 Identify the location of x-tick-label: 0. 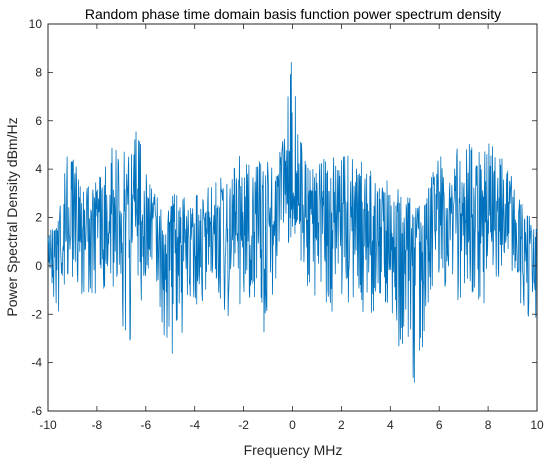
(292, 425).